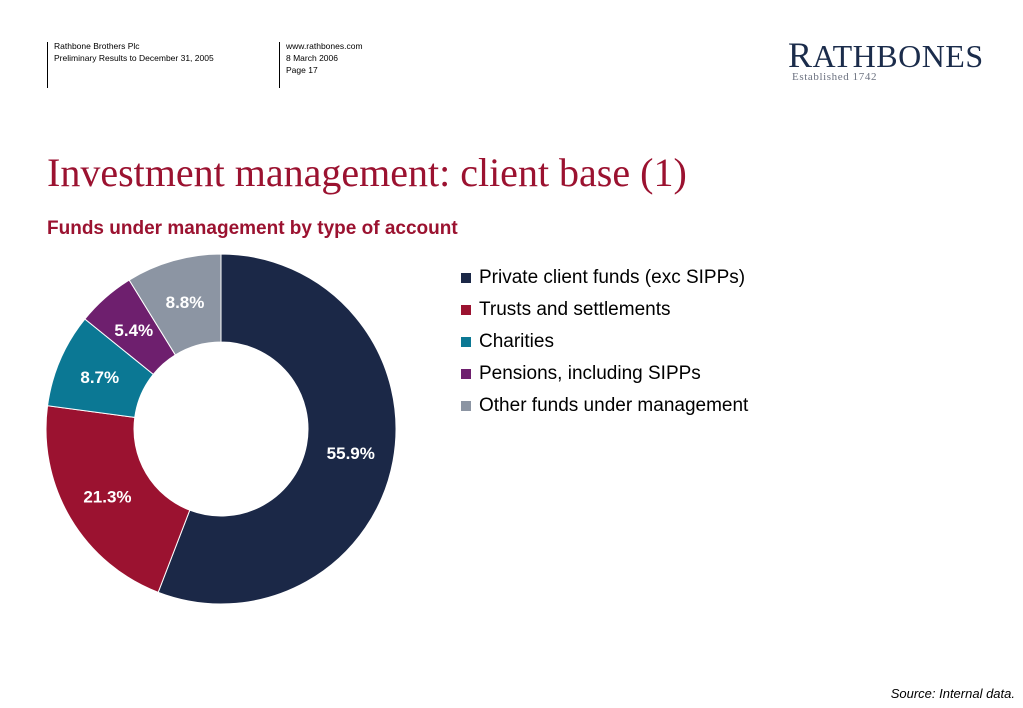 This screenshot has width=1023, height=708. I want to click on legend-item-0: Private client funds (exc SIPPs), so click(604, 278).